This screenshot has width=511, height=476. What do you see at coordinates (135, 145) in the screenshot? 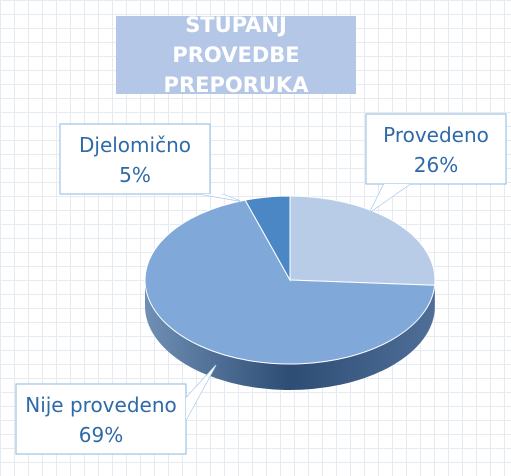
I see `category-label: Djelomično` at bounding box center [135, 145].